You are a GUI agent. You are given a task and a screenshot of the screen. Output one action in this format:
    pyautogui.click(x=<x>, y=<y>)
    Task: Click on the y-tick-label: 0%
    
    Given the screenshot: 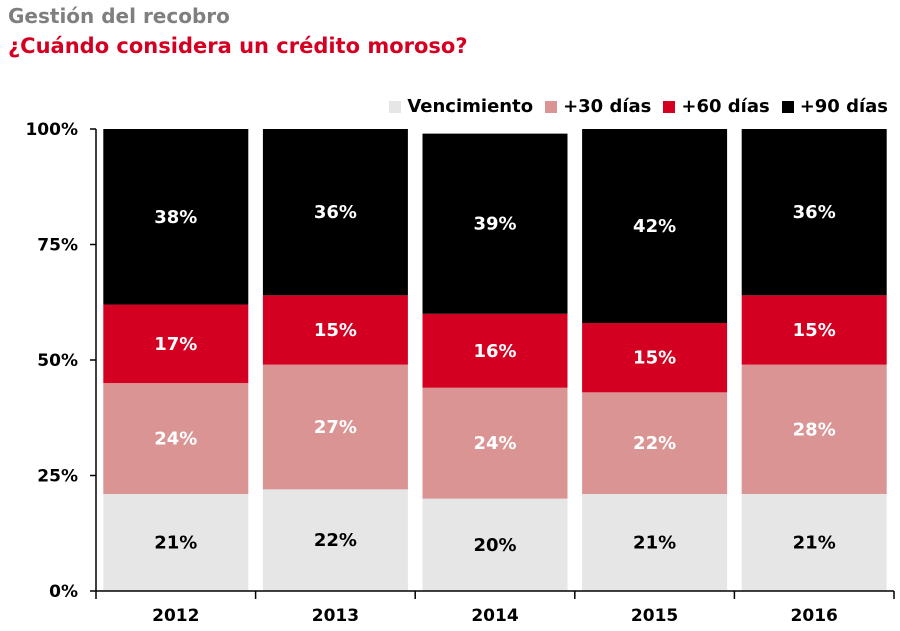 What is the action you would take?
    pyautogui.click(x=63, y=592)
    